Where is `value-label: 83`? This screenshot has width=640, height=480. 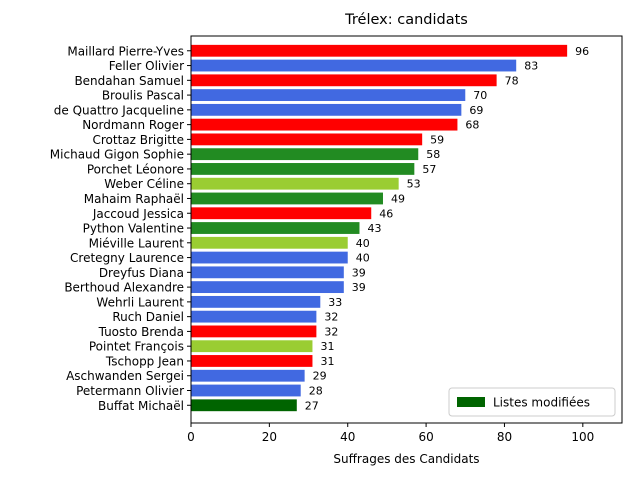 value-label: 83 is located at coordinates (531, 66).